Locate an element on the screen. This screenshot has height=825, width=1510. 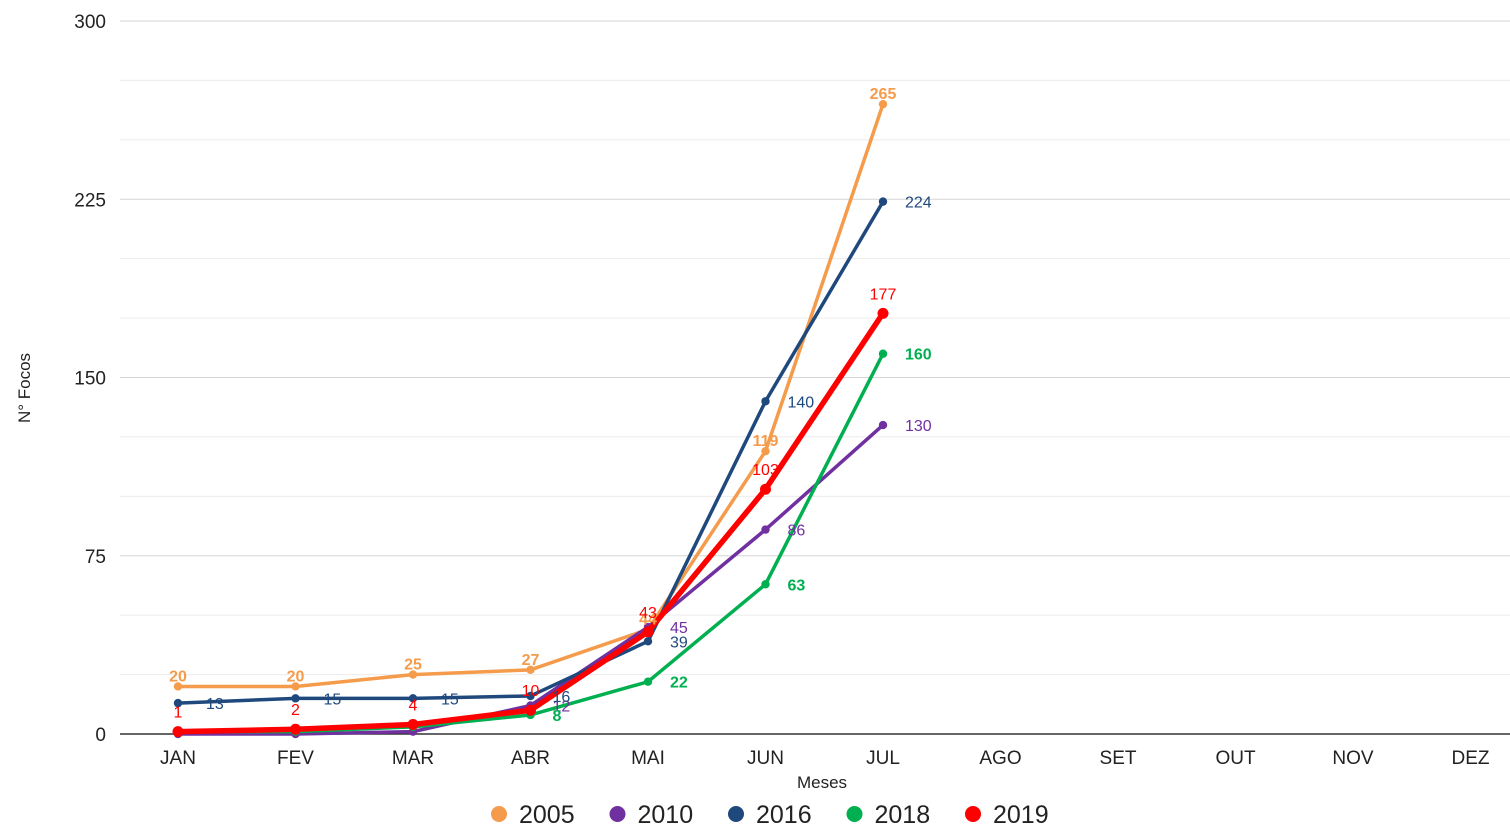
y-axis-title: N° Focos is located at coordinates (24, 388).